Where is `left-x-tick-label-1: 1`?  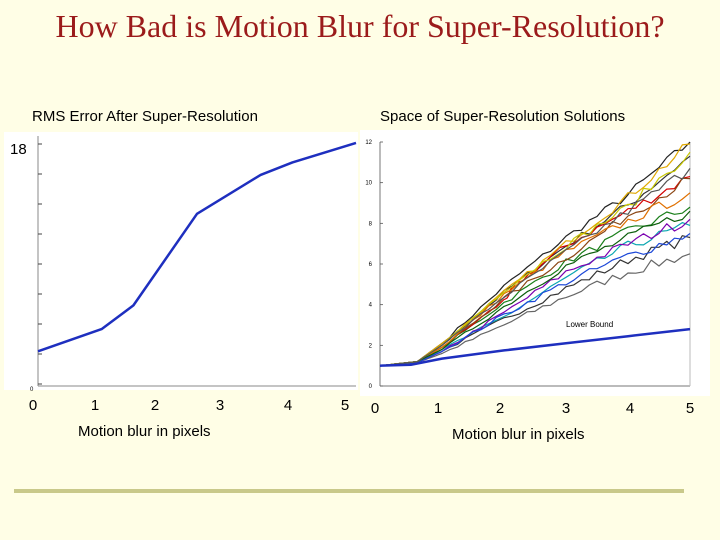
left-x-tick-label-1: 1 is located at coordinates (95, 405).